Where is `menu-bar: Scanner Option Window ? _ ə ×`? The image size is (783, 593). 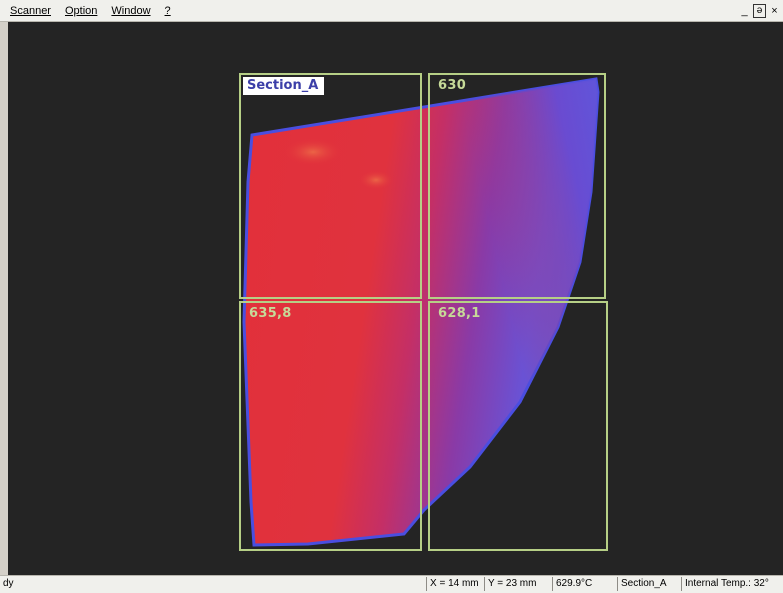
menu-bar: Scanner Option Window ? _ ə × is located at coordinates (391, 11).